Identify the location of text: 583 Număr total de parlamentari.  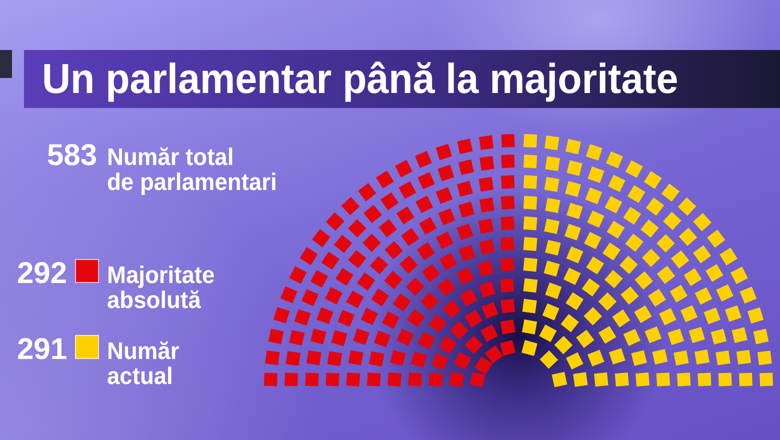
(162, 167).